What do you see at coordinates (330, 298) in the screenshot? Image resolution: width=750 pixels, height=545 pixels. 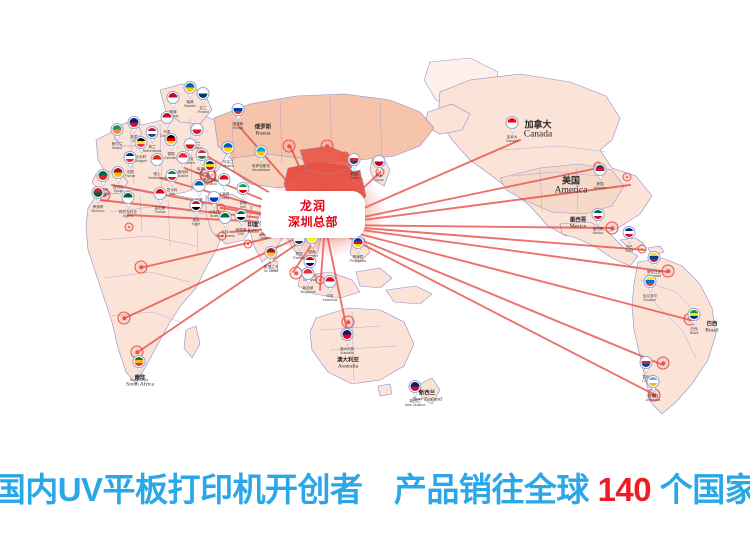 I see `pin-label: 印尼 Indonesia` at bounding box center [330, 298].